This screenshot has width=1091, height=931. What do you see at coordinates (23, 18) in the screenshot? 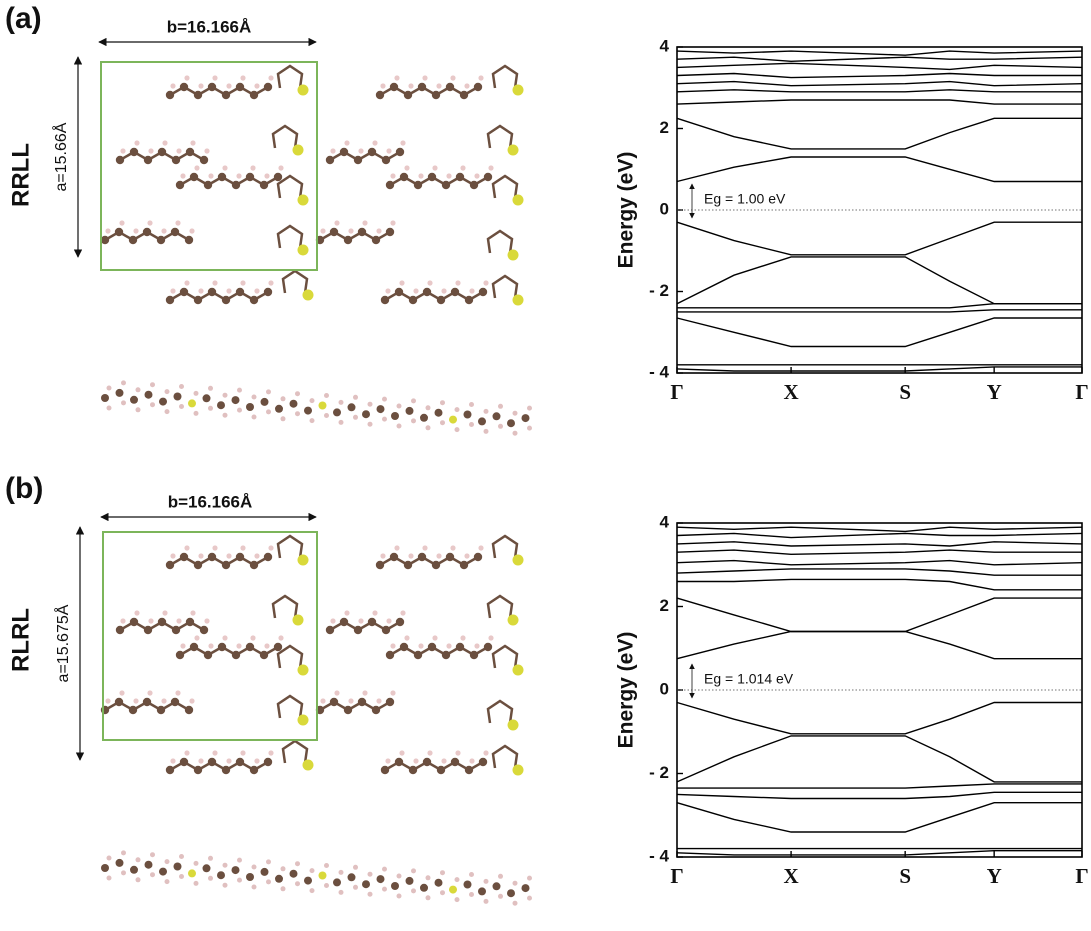
I see `panel-label: (a)` at bounding box center [23, 18].